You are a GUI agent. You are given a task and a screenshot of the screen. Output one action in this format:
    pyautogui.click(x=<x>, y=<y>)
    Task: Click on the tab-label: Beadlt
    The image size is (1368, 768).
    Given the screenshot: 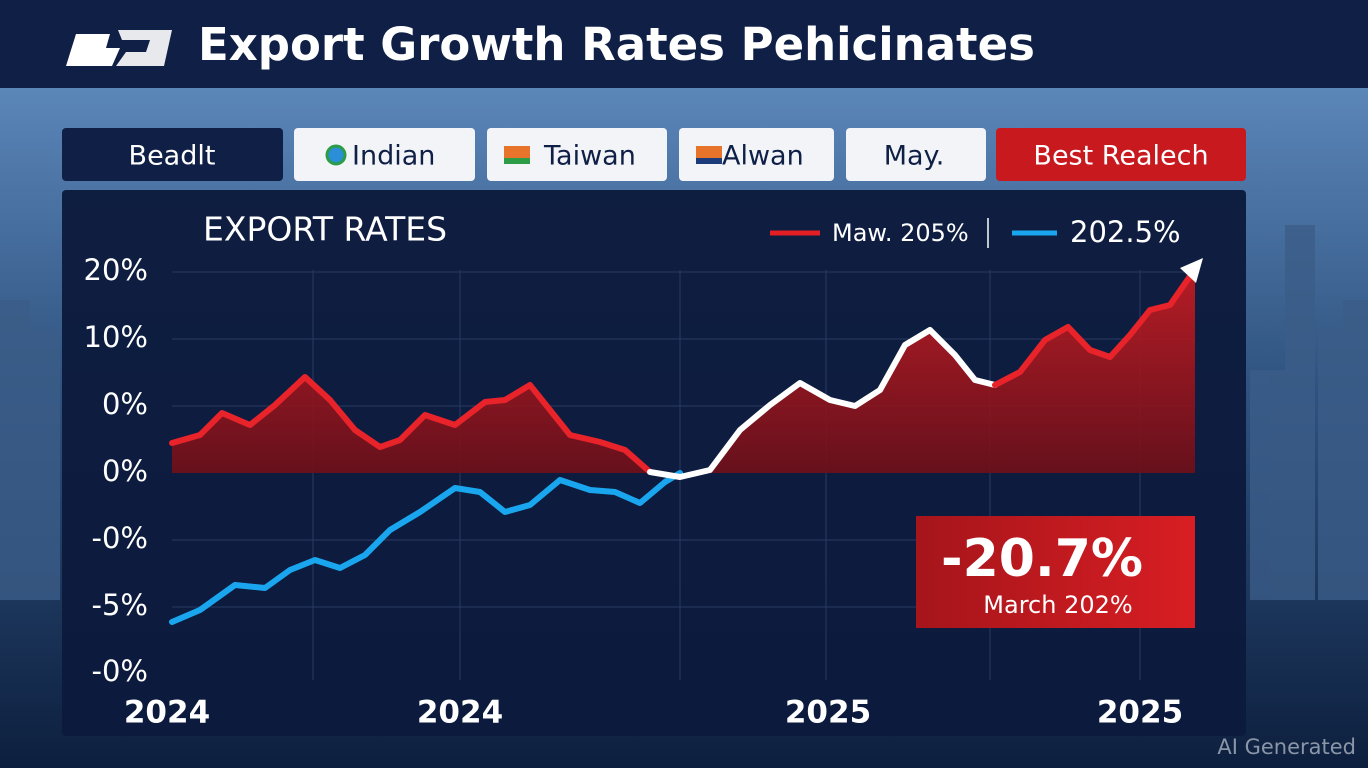 What is the action you would take?
    pyautogui.click(x=172, y=156)
    